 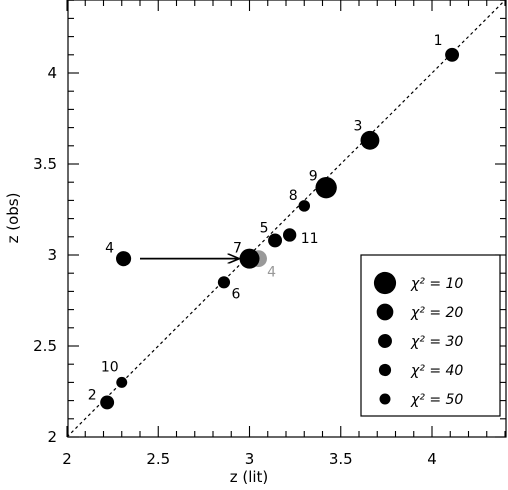 I want to click on point-label: 2, so click(x=92, y=395).